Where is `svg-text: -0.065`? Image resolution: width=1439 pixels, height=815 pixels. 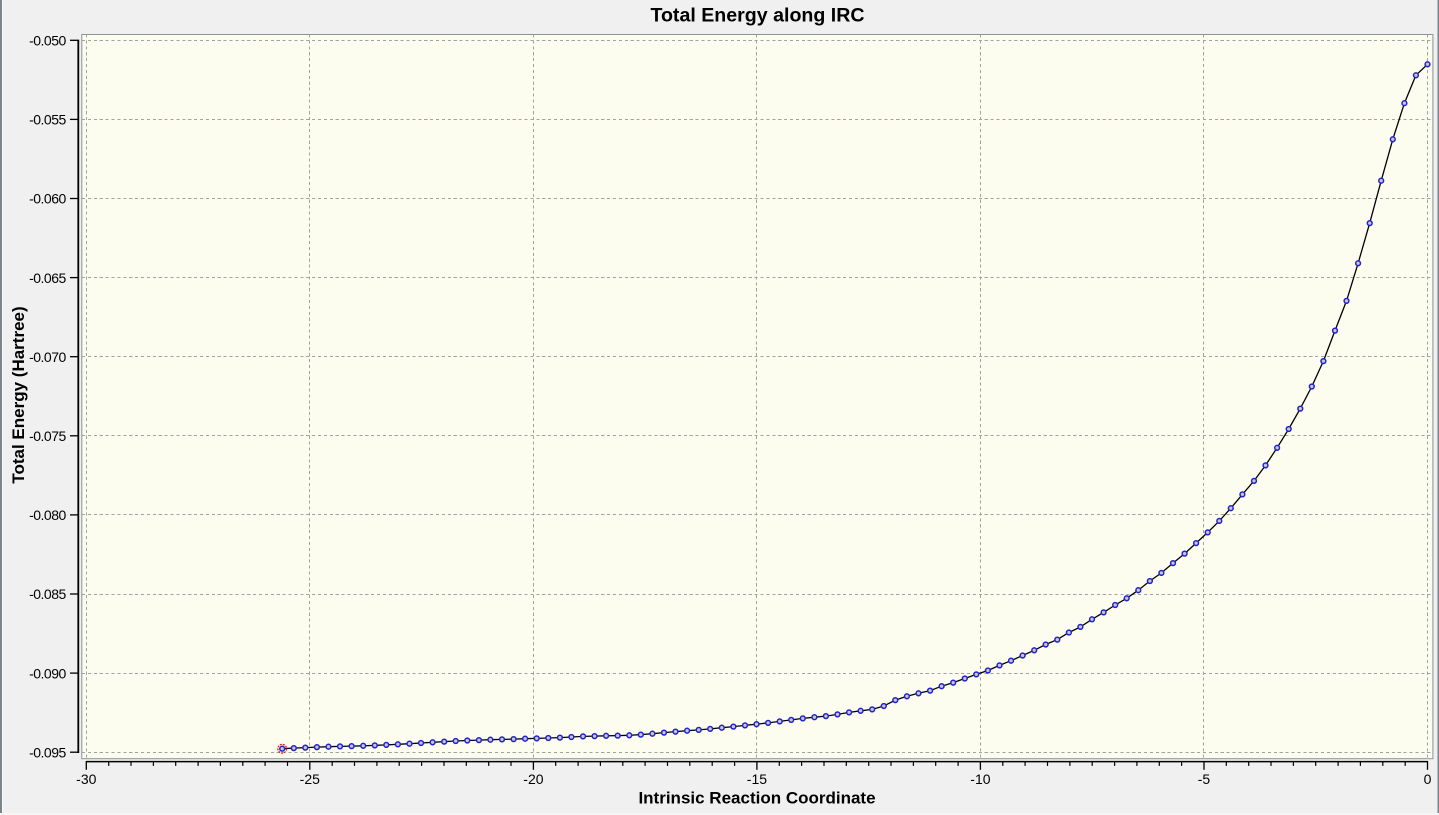 svg-text: -0.065 is located at coordinates (47, 278).